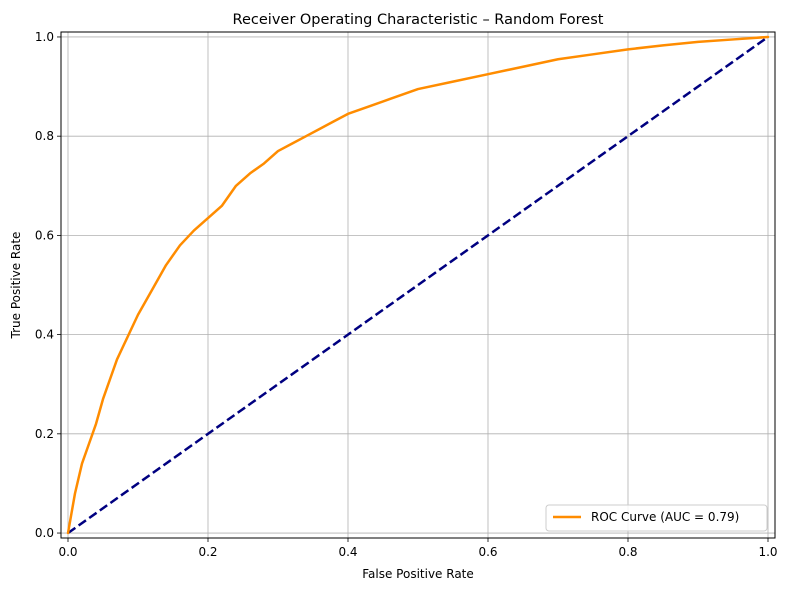  Describe the element at coordinates (44, 533) in the screenshot. I see `y-tick-label: 0.0` at that location.